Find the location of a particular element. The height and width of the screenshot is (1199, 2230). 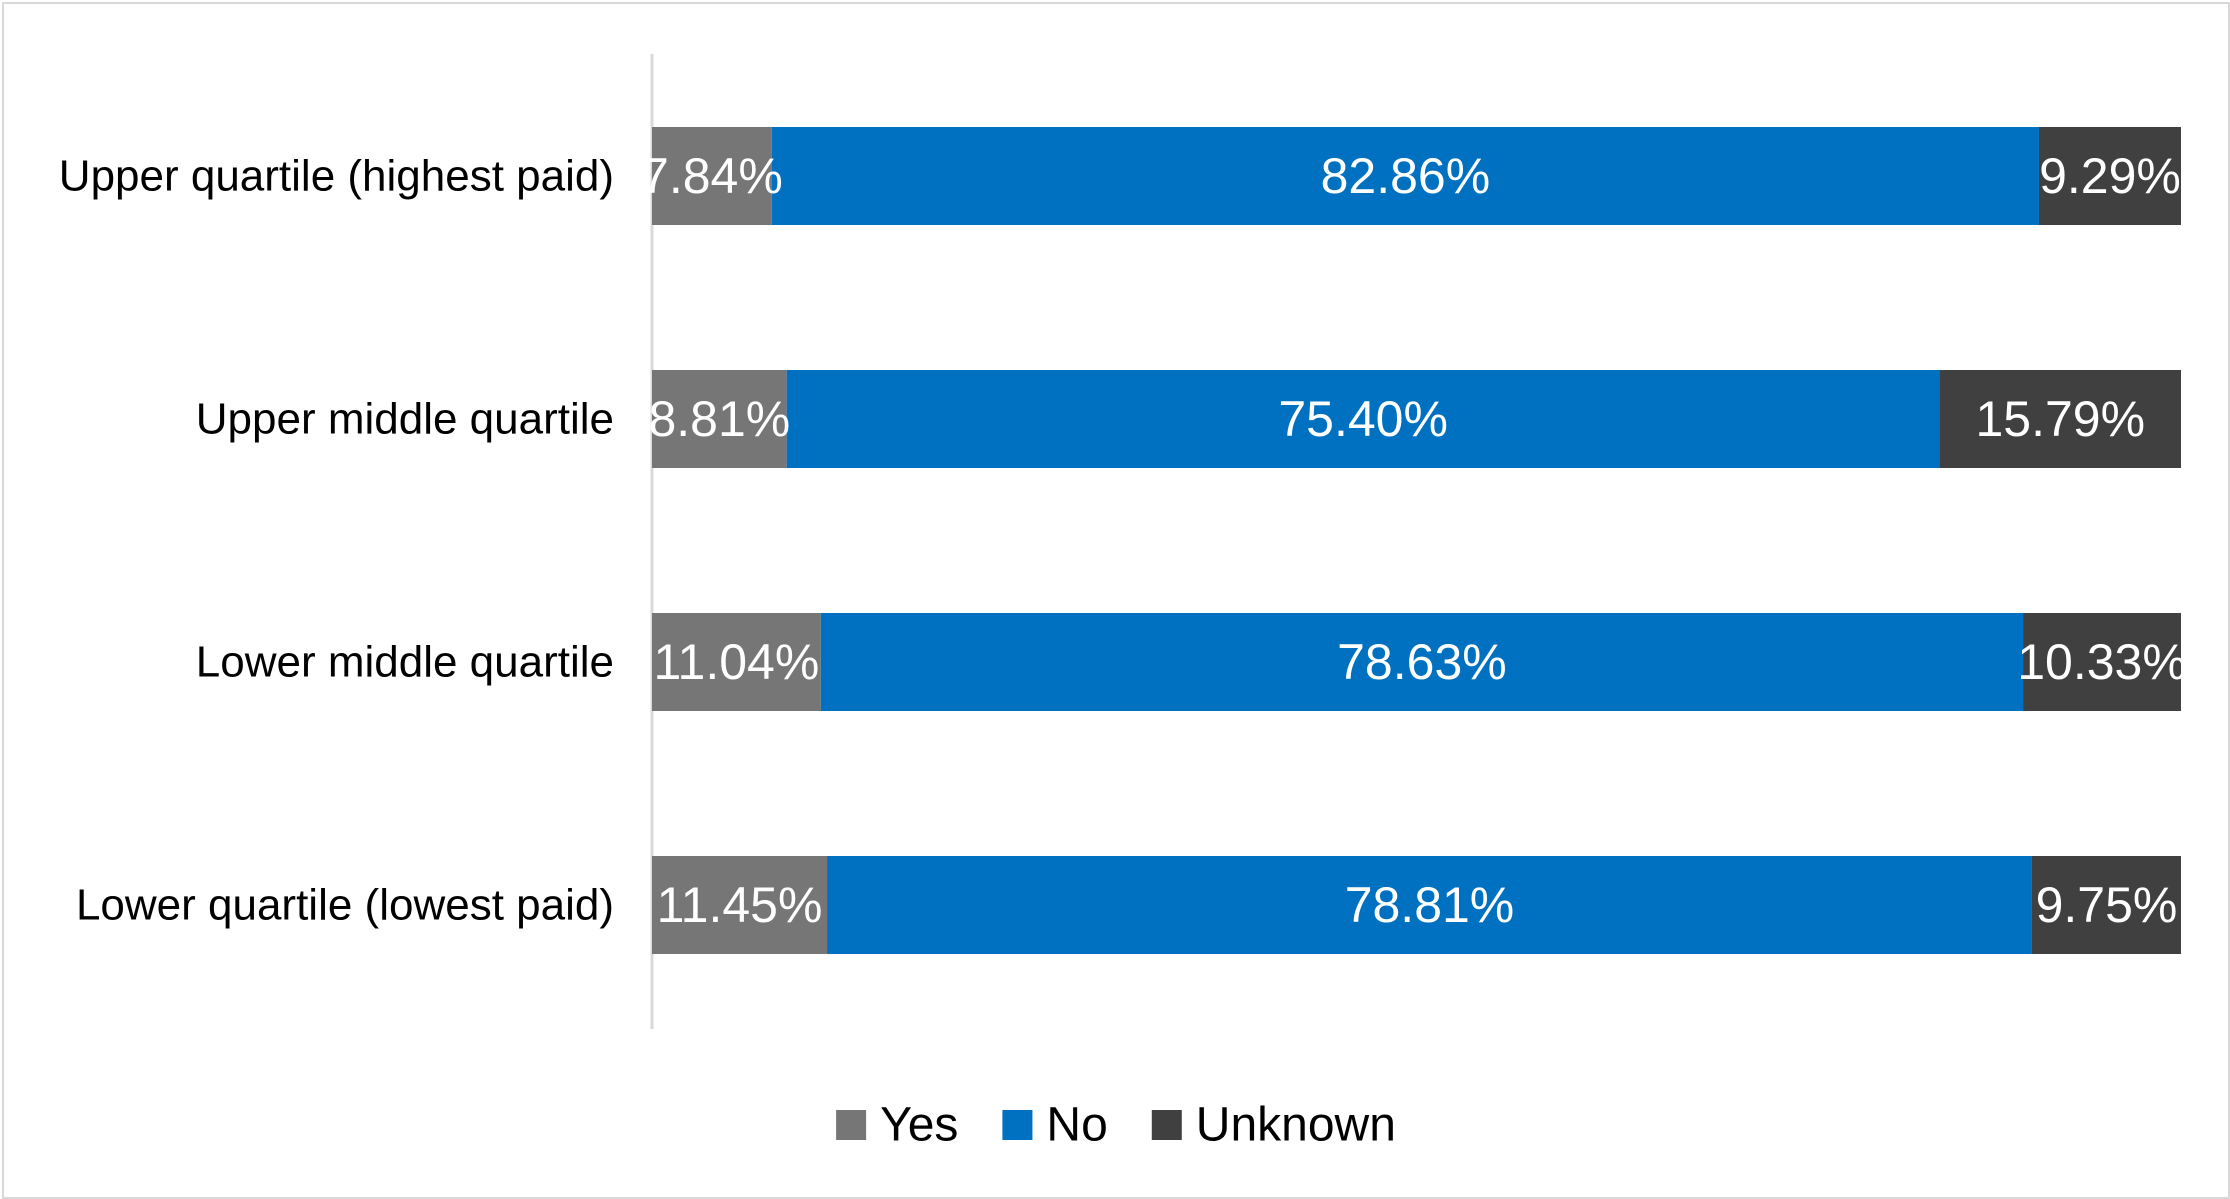

category-label: Upper middle quartile is located at coordinates (405, 419).